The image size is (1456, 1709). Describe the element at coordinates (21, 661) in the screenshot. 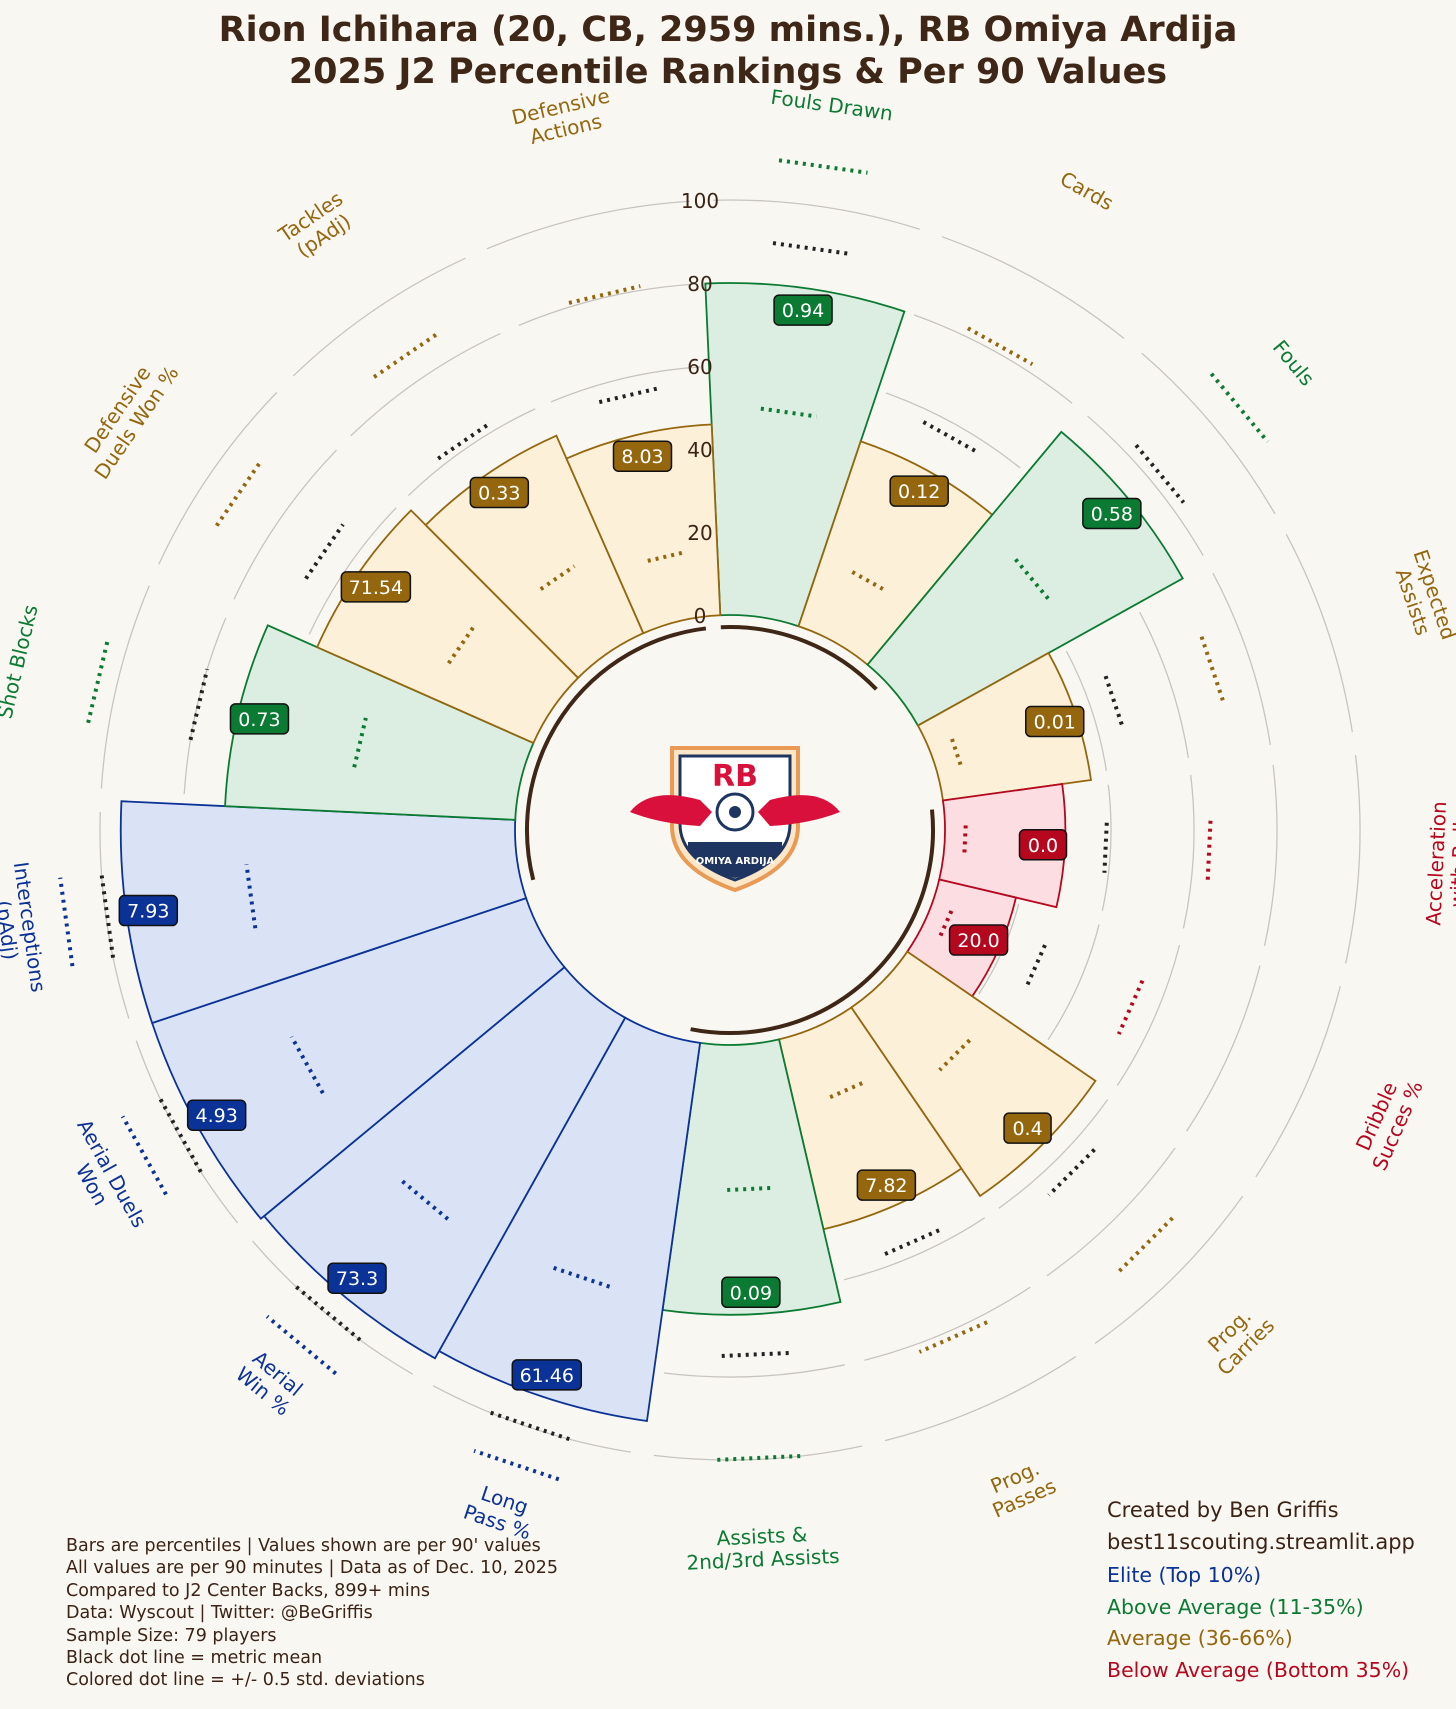

I see `metric-label: Shot Blocks` at that location.